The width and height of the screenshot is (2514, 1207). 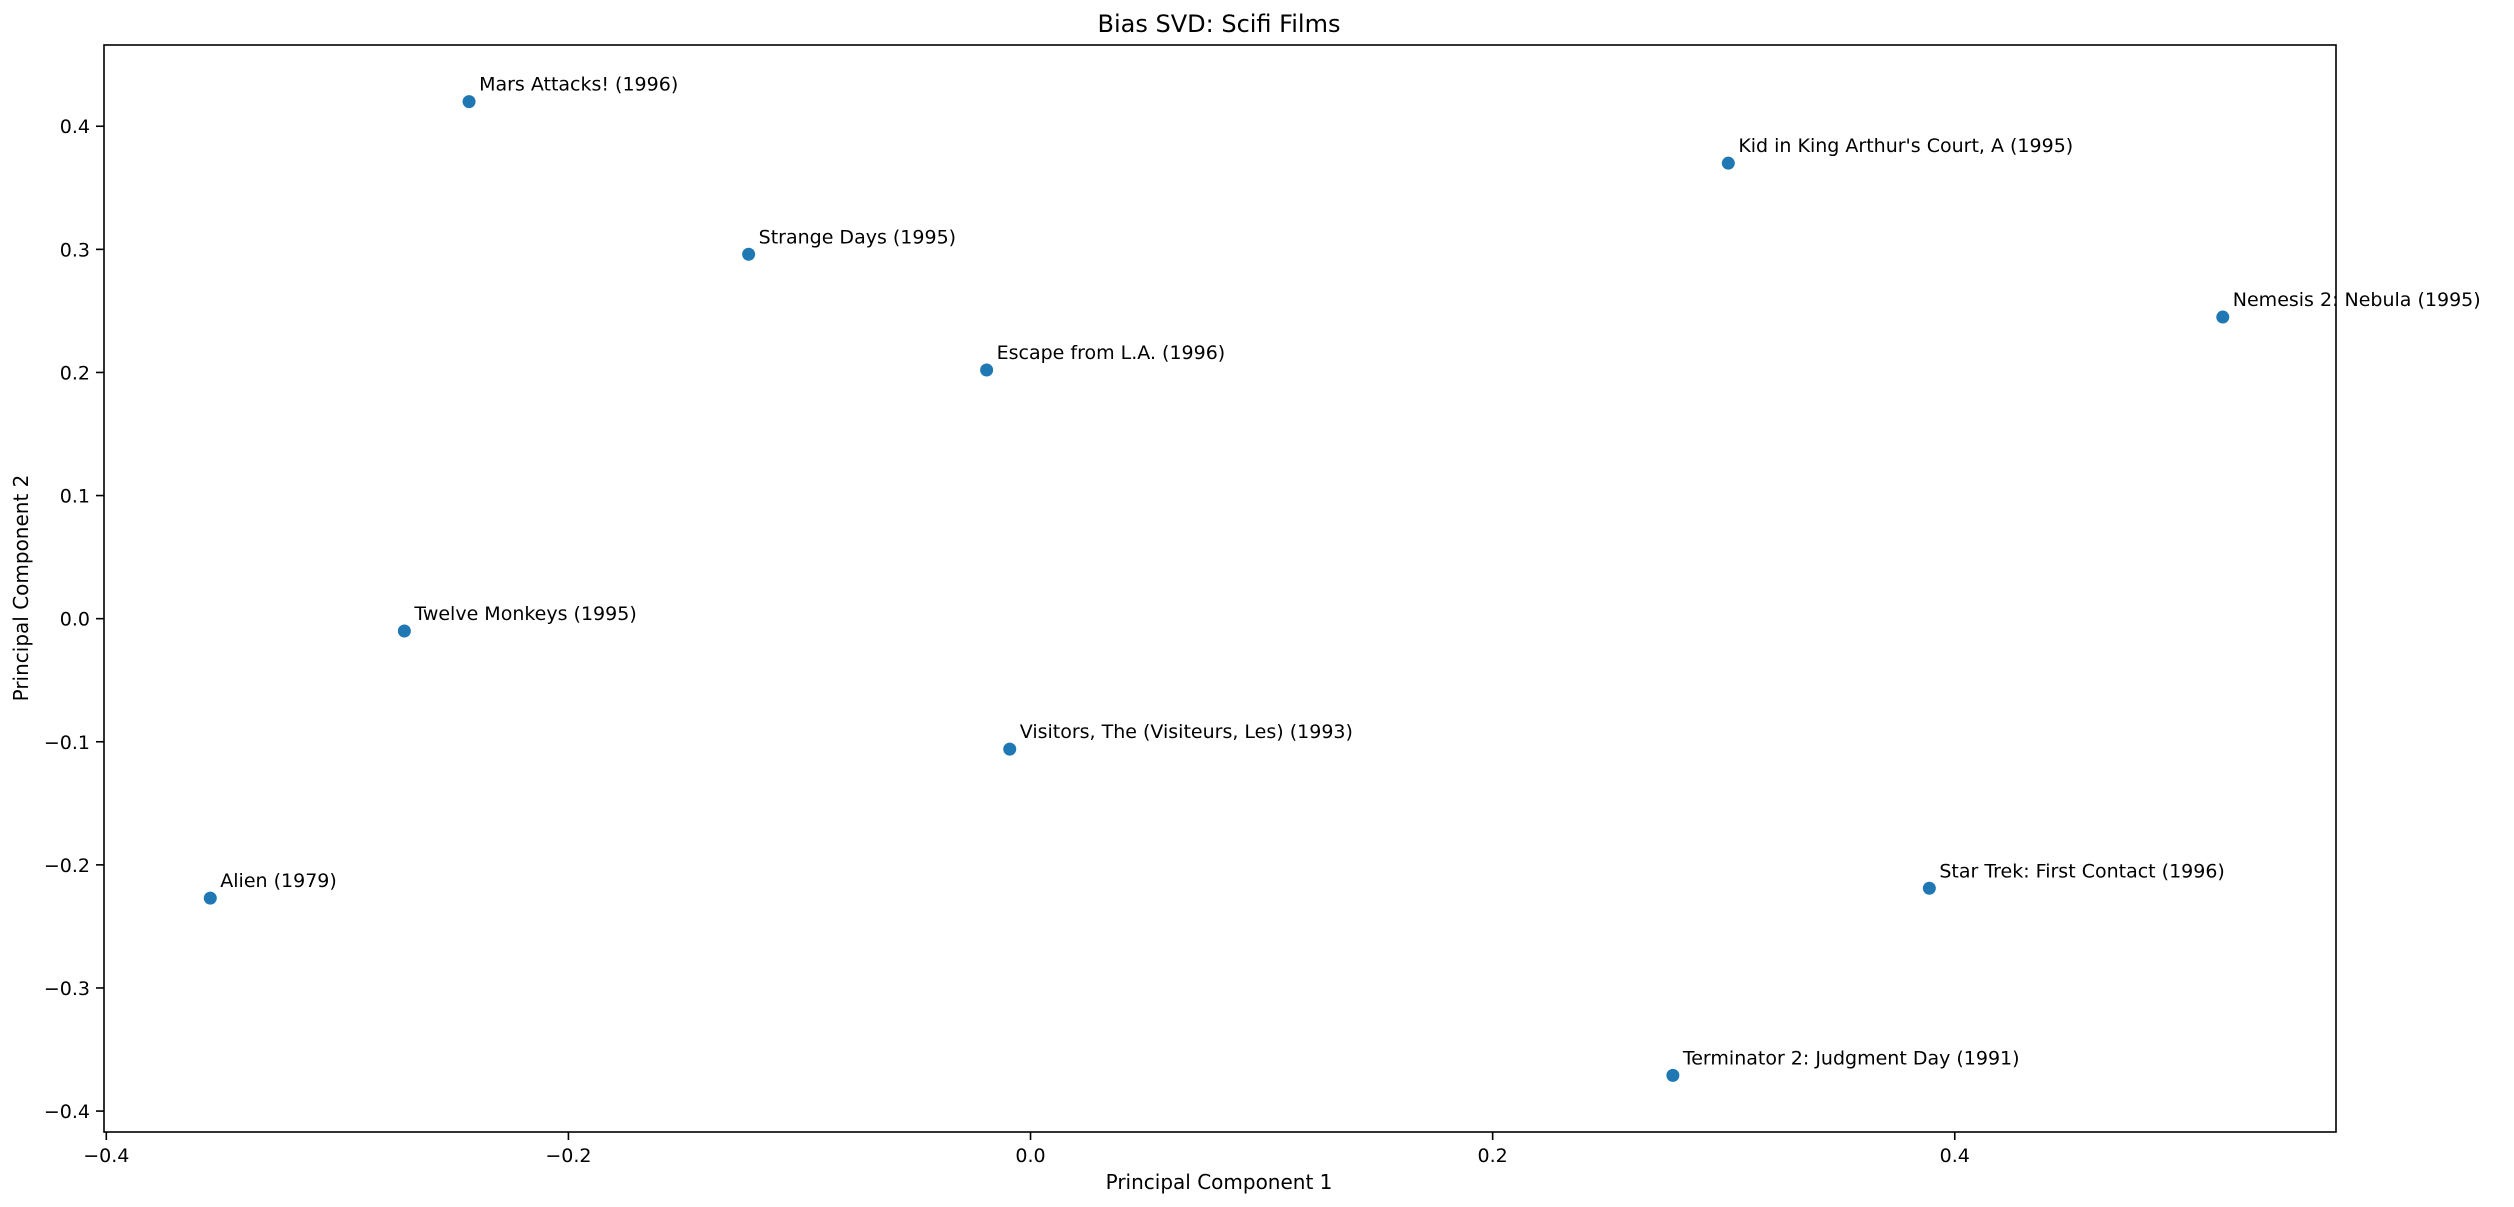 What do you see at coordinates (568, 1156) in the screenshot?
I see `x-tick-label: −0.2` at bounding box center [568, 1156].